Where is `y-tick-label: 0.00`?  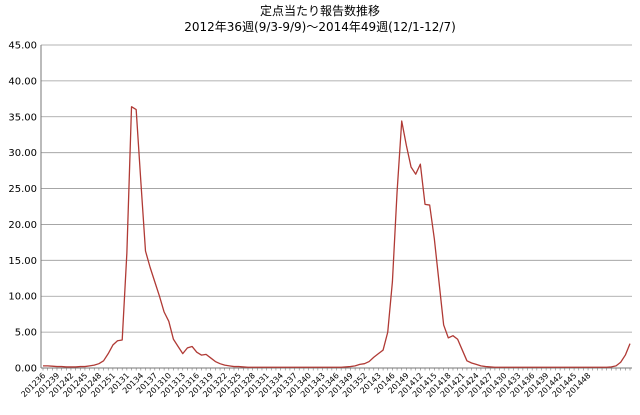
y-tick-label: 0.00 is located at coordinates (26, 369).